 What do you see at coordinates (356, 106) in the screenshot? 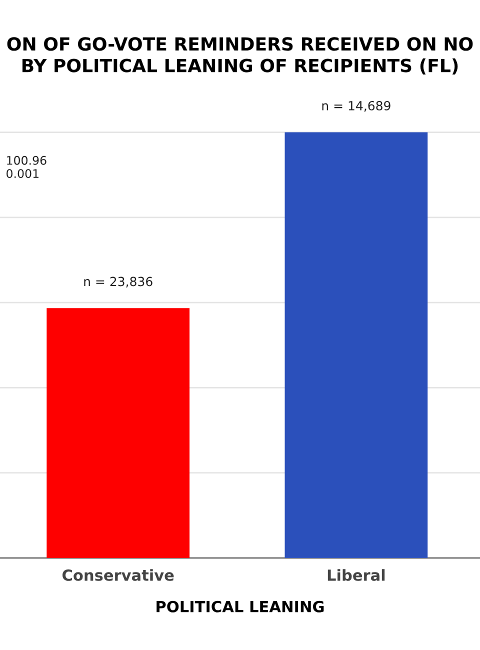
I see `annotation: n = 14,689` at bounding box center [356, 106].